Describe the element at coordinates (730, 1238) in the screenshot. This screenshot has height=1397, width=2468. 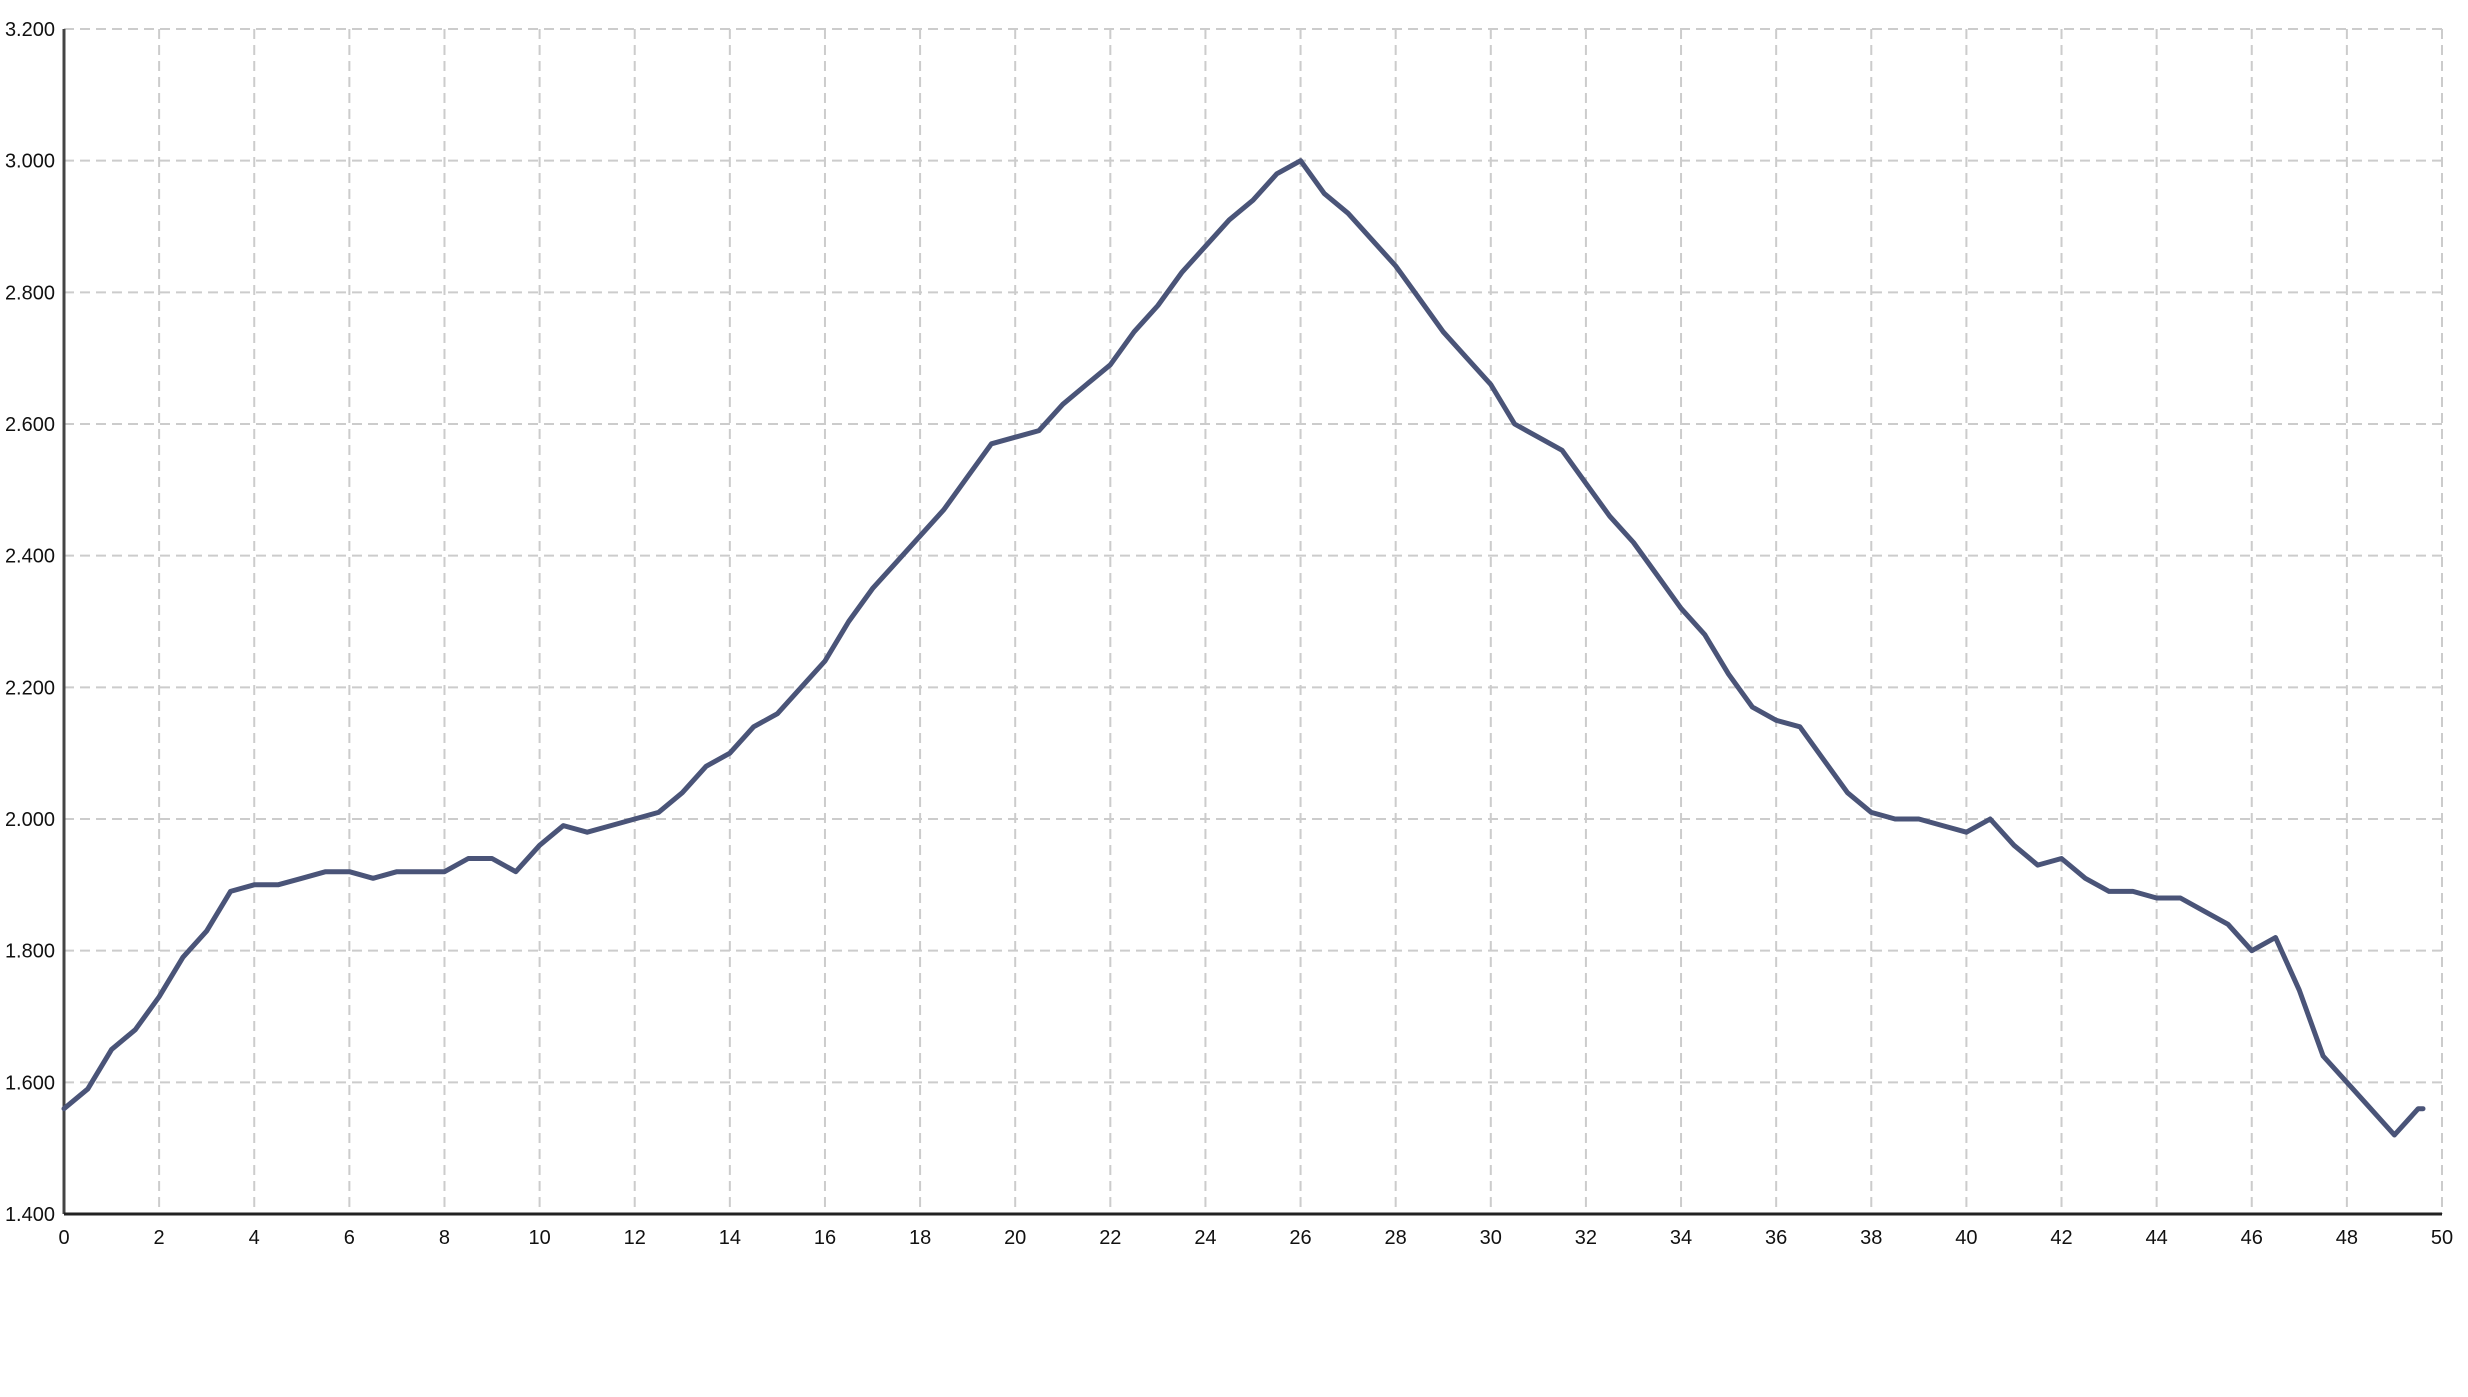
I see `x-tick-label: 14` at that location.